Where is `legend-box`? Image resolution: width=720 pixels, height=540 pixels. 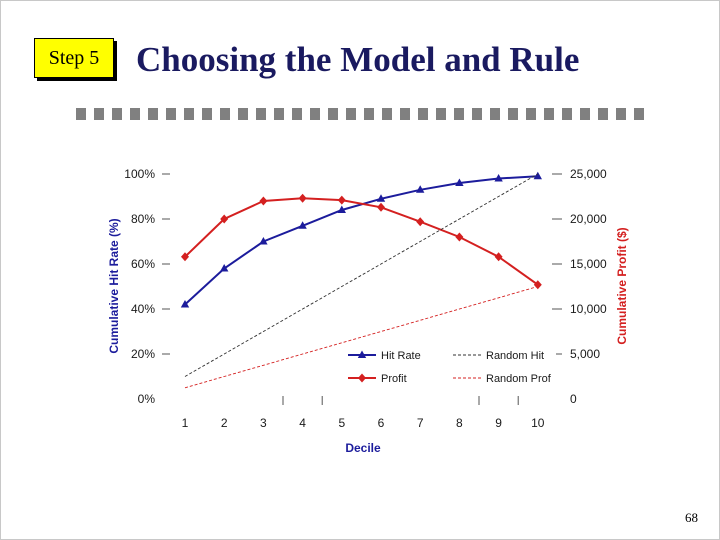
legend-box is located at coordinates (448, 368).